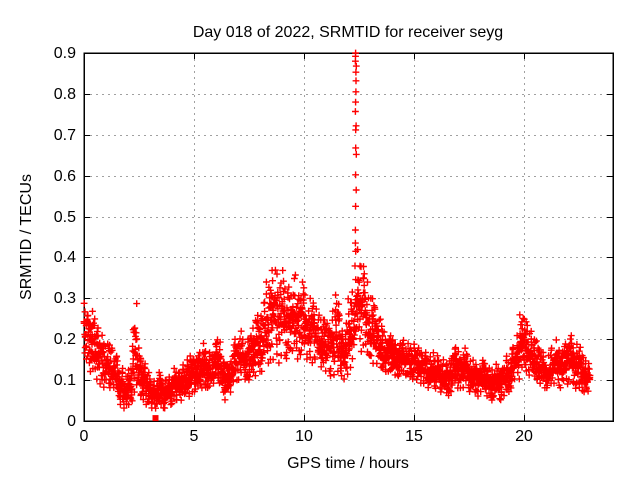 This screenshot has width=640, height=480. What do you see at coordinates (65, 176) in the screenshot?
I see `y-tick-label: 0.6` at bounding box center [65, 176].